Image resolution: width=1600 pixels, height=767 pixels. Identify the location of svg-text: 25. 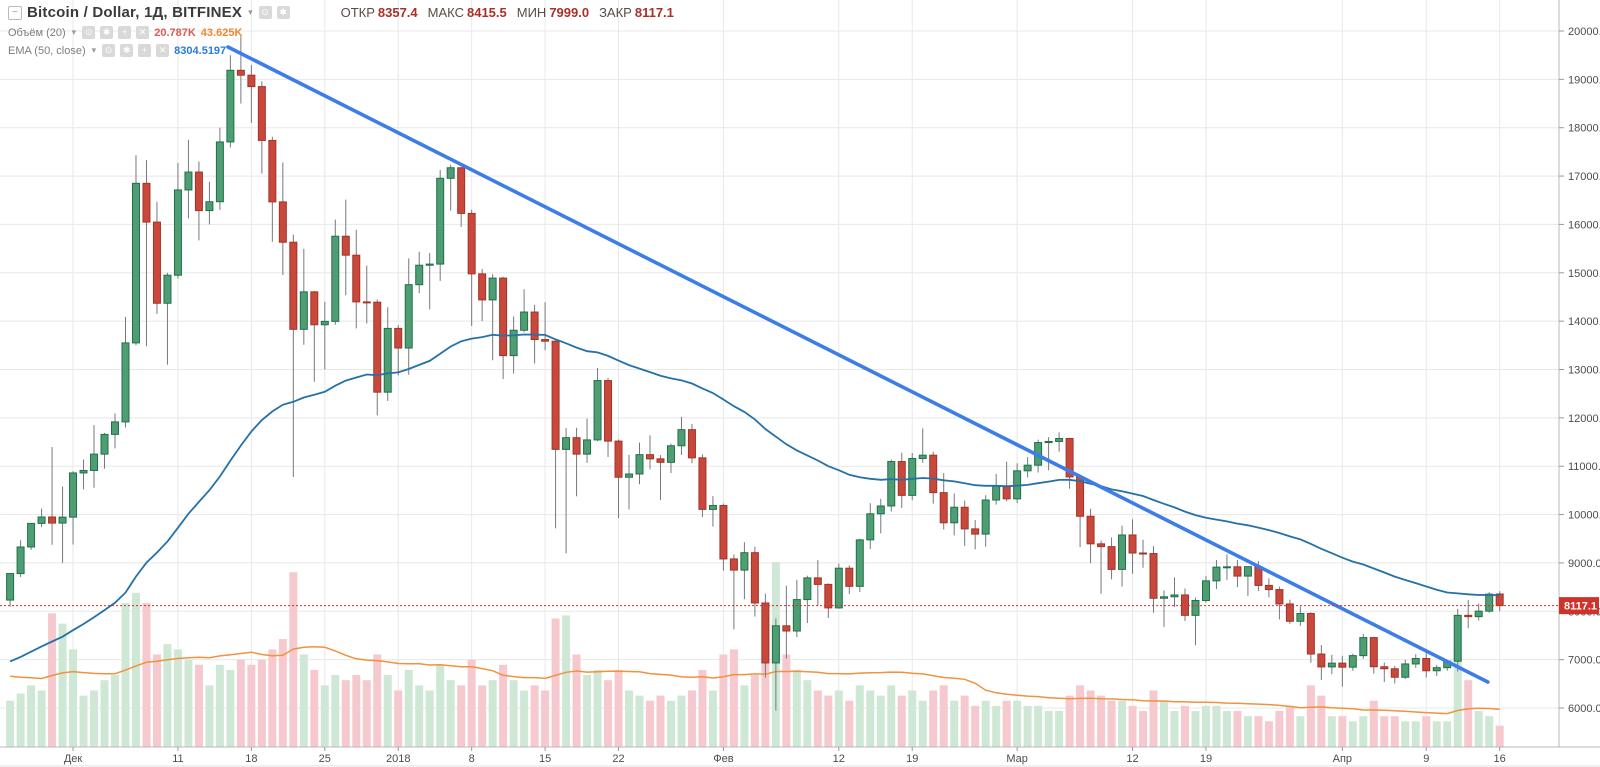
(325, 759).